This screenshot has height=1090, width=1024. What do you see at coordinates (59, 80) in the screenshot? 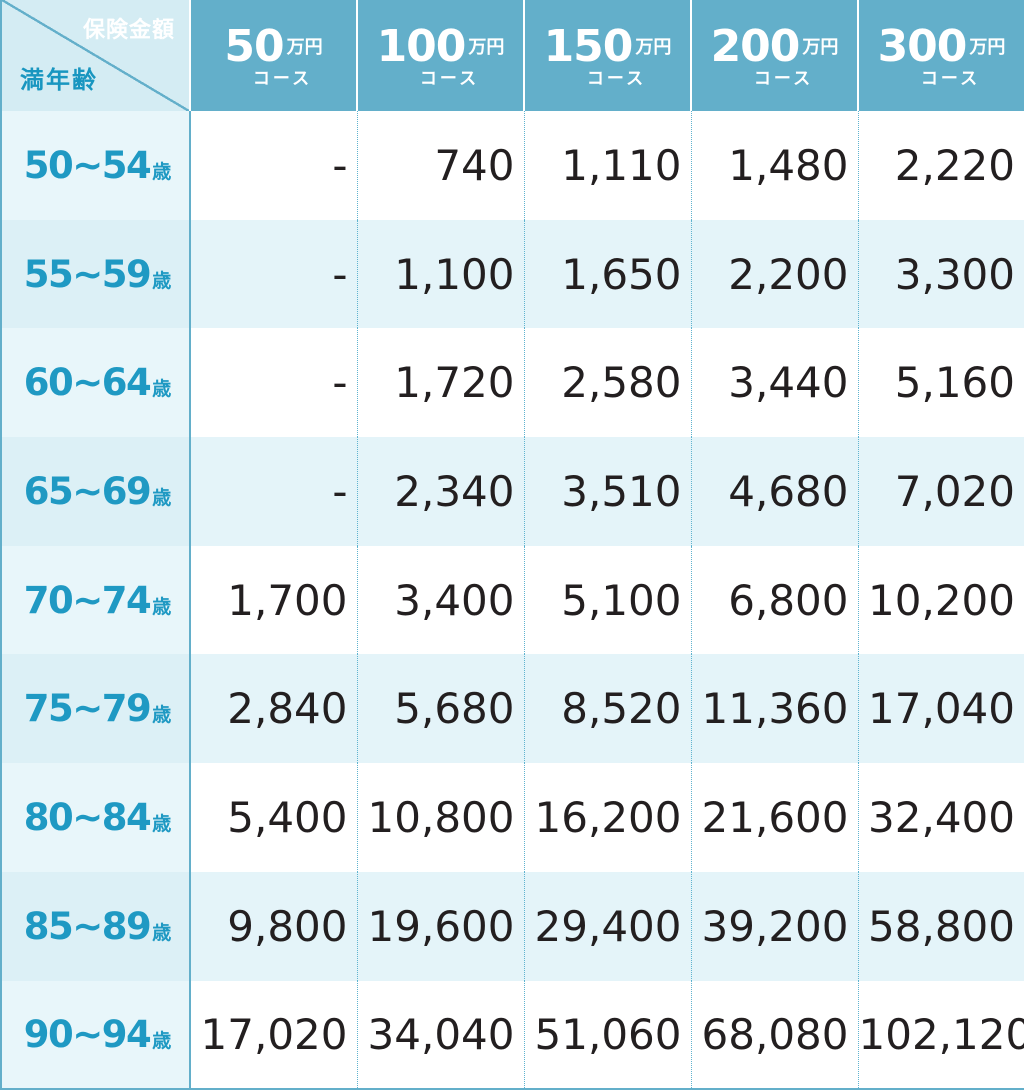
I see `age-label: 満年齢` at bounding box center [59, 80].